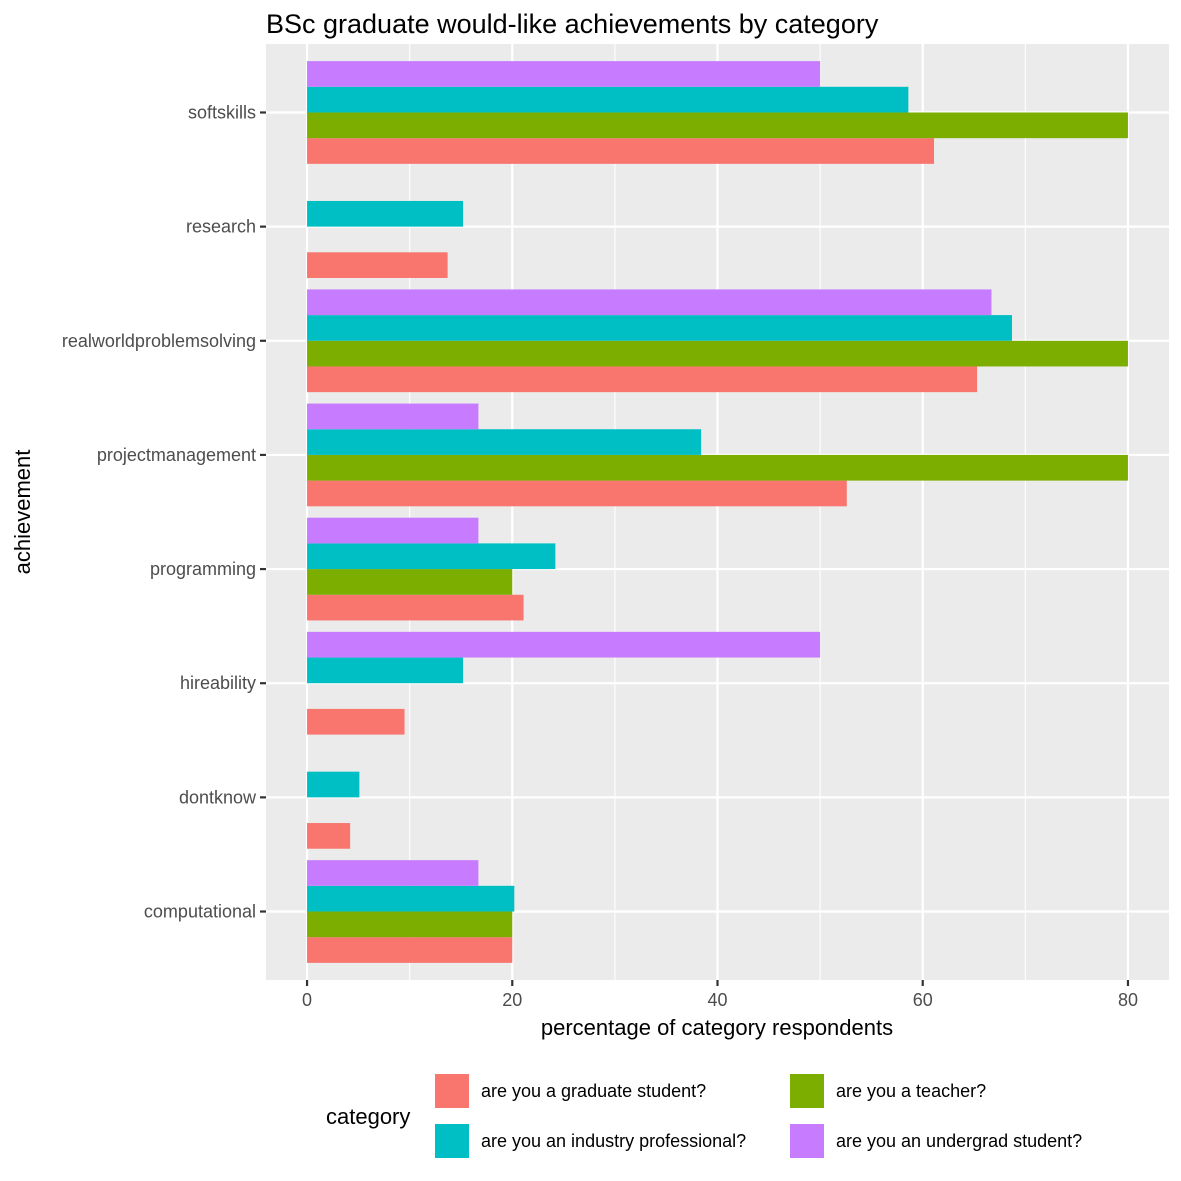 The height and width of the screenshot is (1181, 1181). I want to click on y-tick-label: programming, so click(203, 569).